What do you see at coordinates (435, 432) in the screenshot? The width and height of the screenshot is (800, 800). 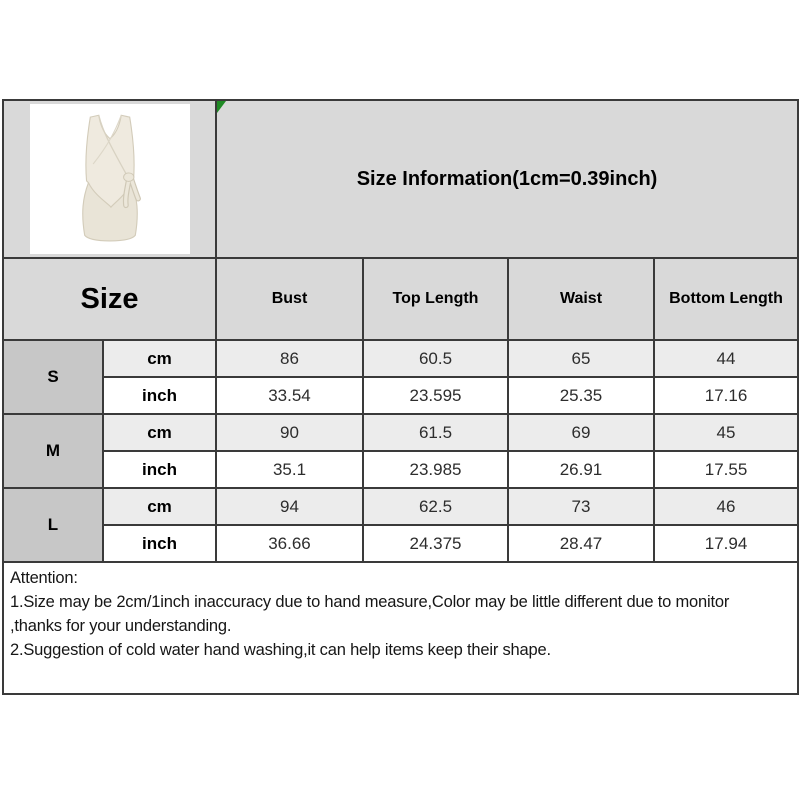 I see `value-cell: 61.5` at bounding box center [435, 432].